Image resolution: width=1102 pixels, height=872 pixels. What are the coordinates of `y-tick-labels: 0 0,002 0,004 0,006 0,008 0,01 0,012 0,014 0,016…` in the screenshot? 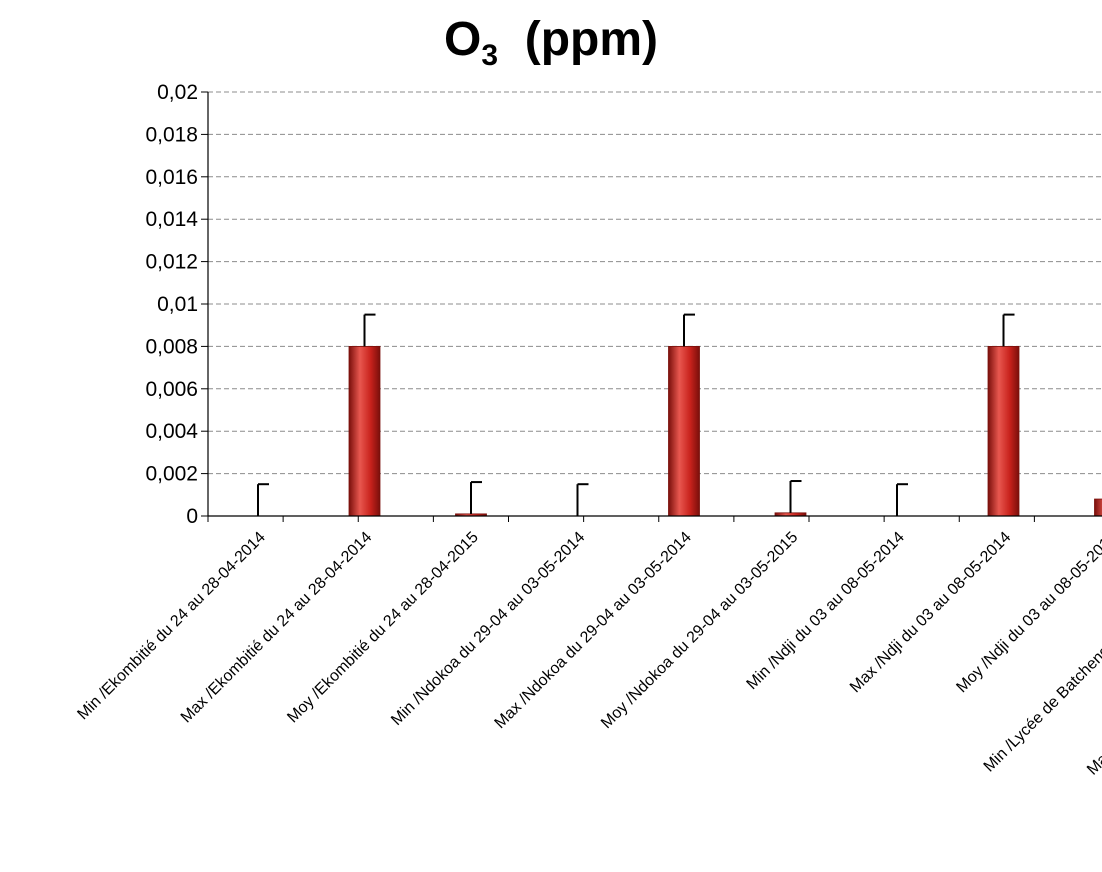 It's located at (171, 304).